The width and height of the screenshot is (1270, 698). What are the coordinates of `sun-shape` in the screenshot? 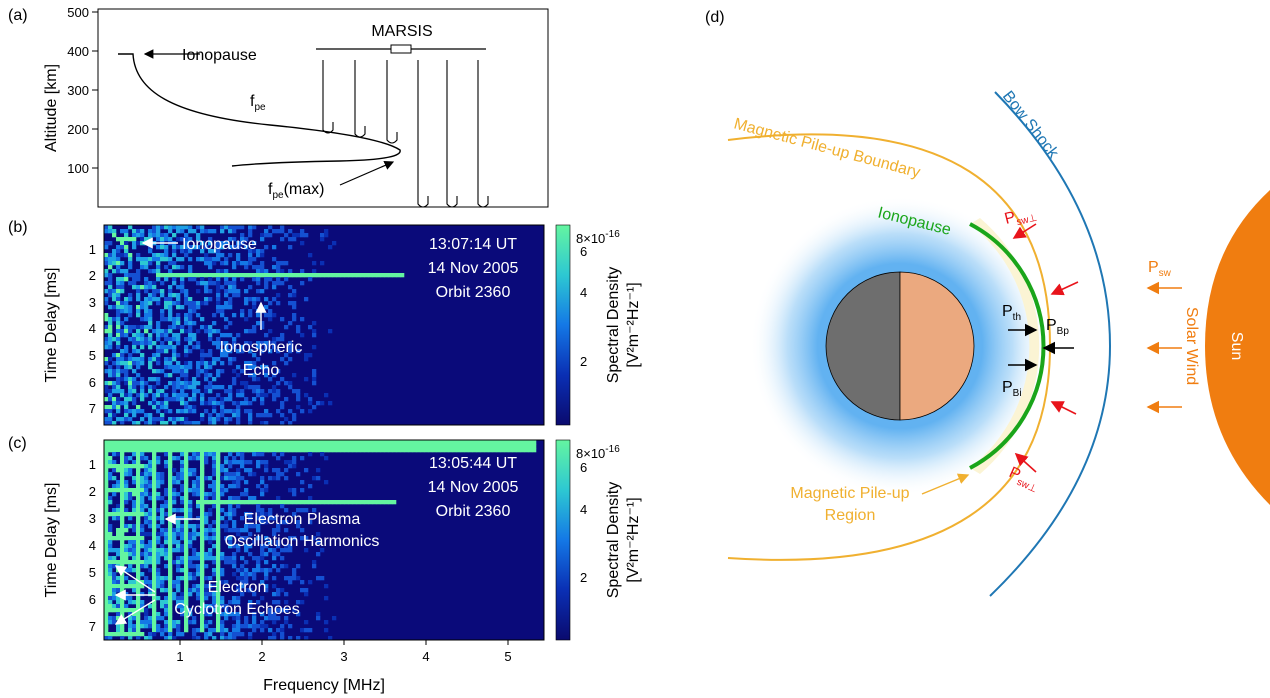 It's located at (1237, 347).